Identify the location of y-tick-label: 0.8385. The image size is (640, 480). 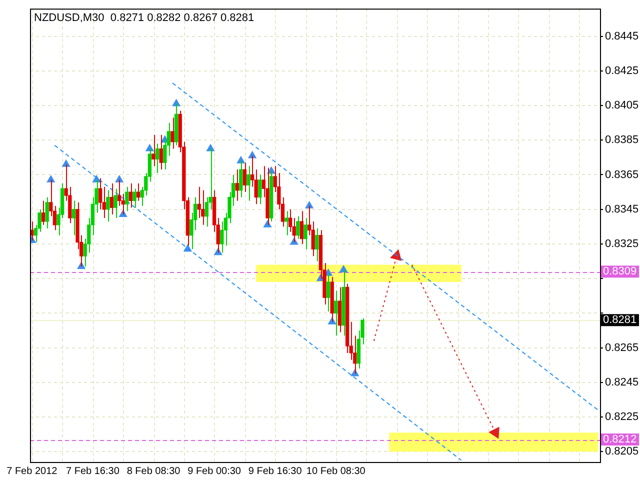
(622, 140).